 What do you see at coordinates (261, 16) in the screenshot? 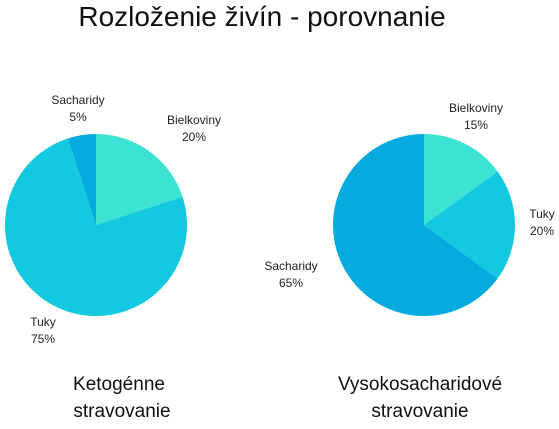
I see `chart-title: Rozloženie živín - porovnanie` at bounding box center [261, 16].